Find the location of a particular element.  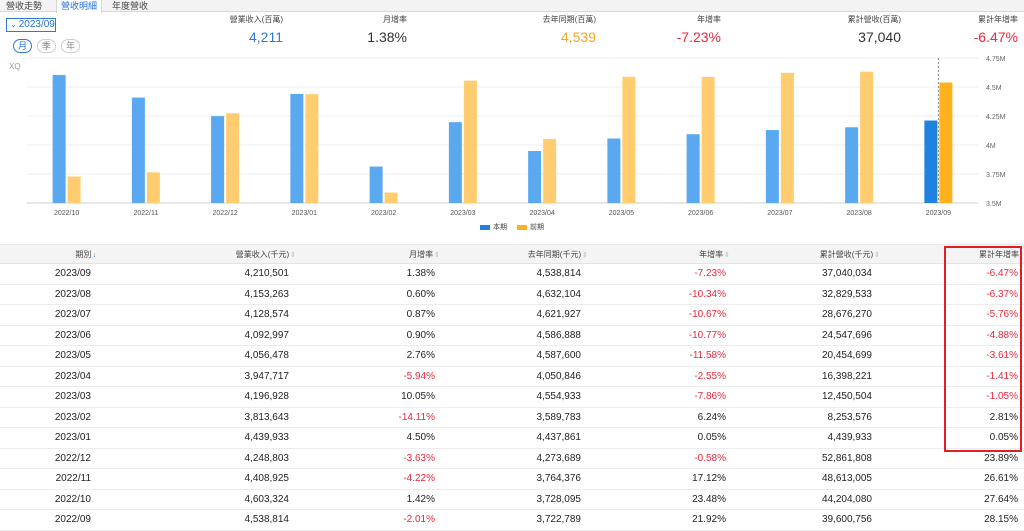

table-cell: -6.37% is located at coordinates (1002, 294).